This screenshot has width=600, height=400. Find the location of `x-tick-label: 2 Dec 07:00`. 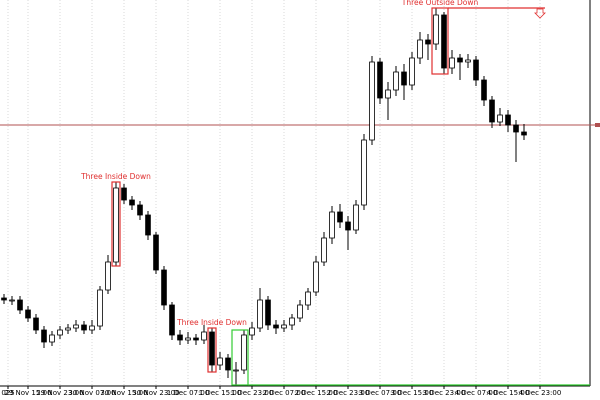

x-tick-label: 2 Dec 07:00 is located at coordinates (284, 393).